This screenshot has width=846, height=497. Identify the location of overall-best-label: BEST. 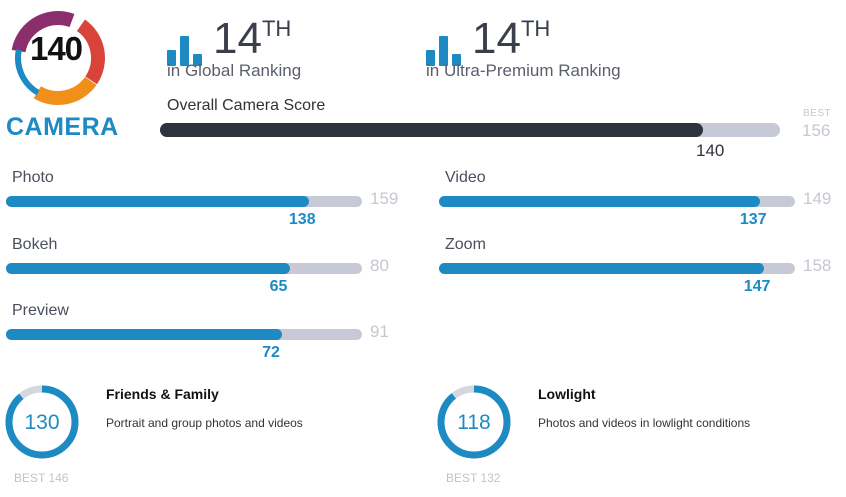
(817, 113).